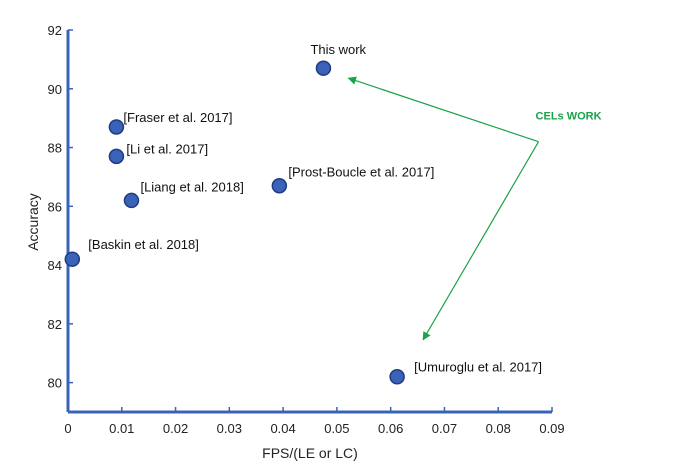 This screenshot has width=687, height=474. Describe the element at coordinates (191, 186) in the screenshot. I see `point-label: [Liang et al. 2018]` at that location.